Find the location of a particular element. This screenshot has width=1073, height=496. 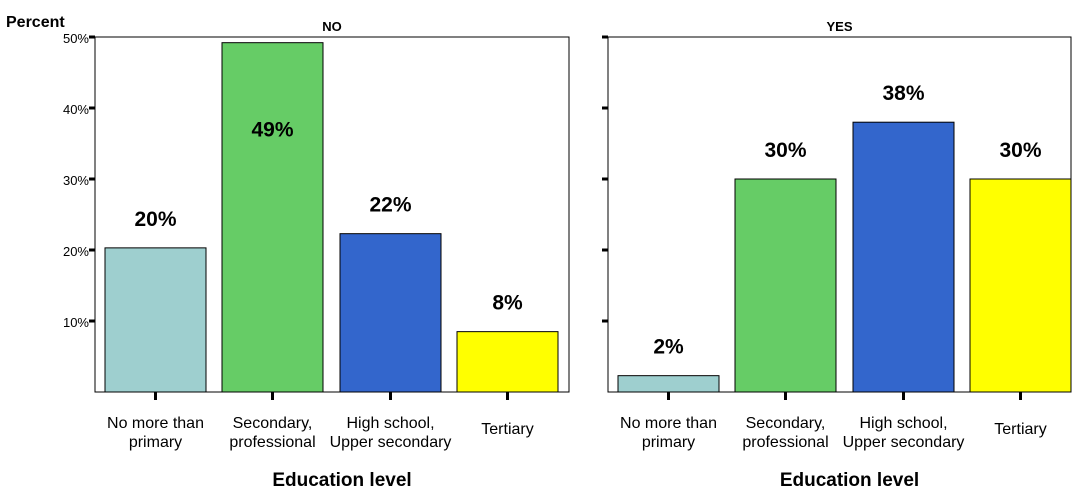

data-label: 22% is located at coordinates (390, 205).